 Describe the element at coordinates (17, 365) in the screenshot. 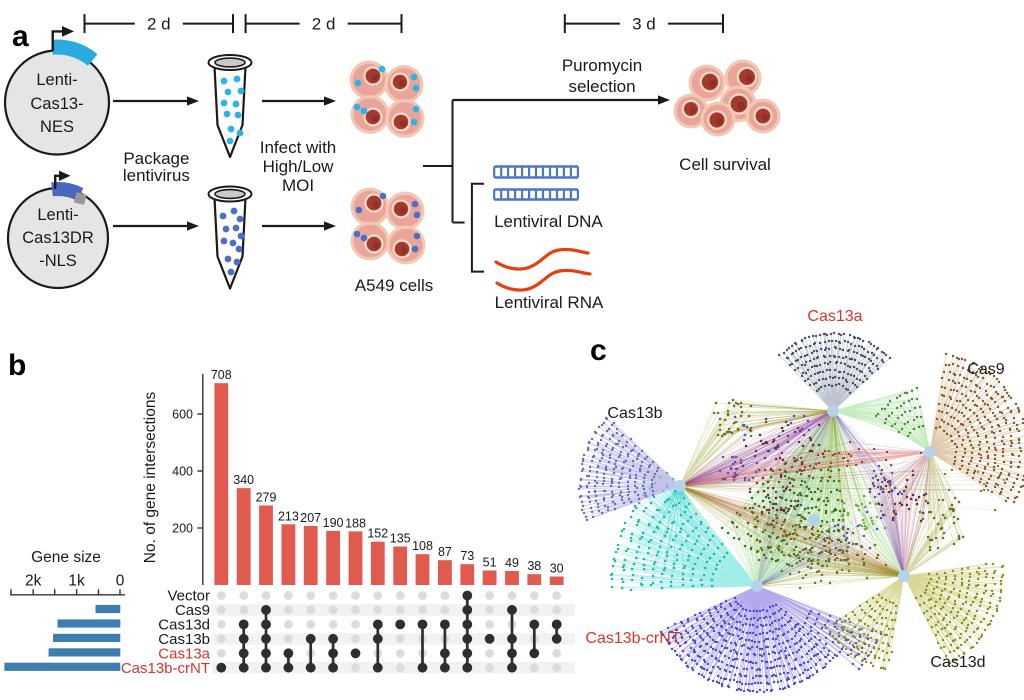

I see `svg-text: b` at that location.